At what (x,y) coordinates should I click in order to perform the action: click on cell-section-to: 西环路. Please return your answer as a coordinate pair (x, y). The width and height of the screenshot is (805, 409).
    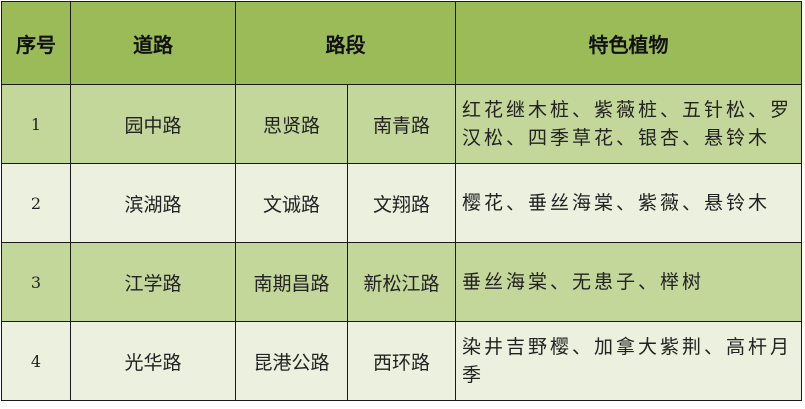
    Looking at the image, I should click on (401, 361).